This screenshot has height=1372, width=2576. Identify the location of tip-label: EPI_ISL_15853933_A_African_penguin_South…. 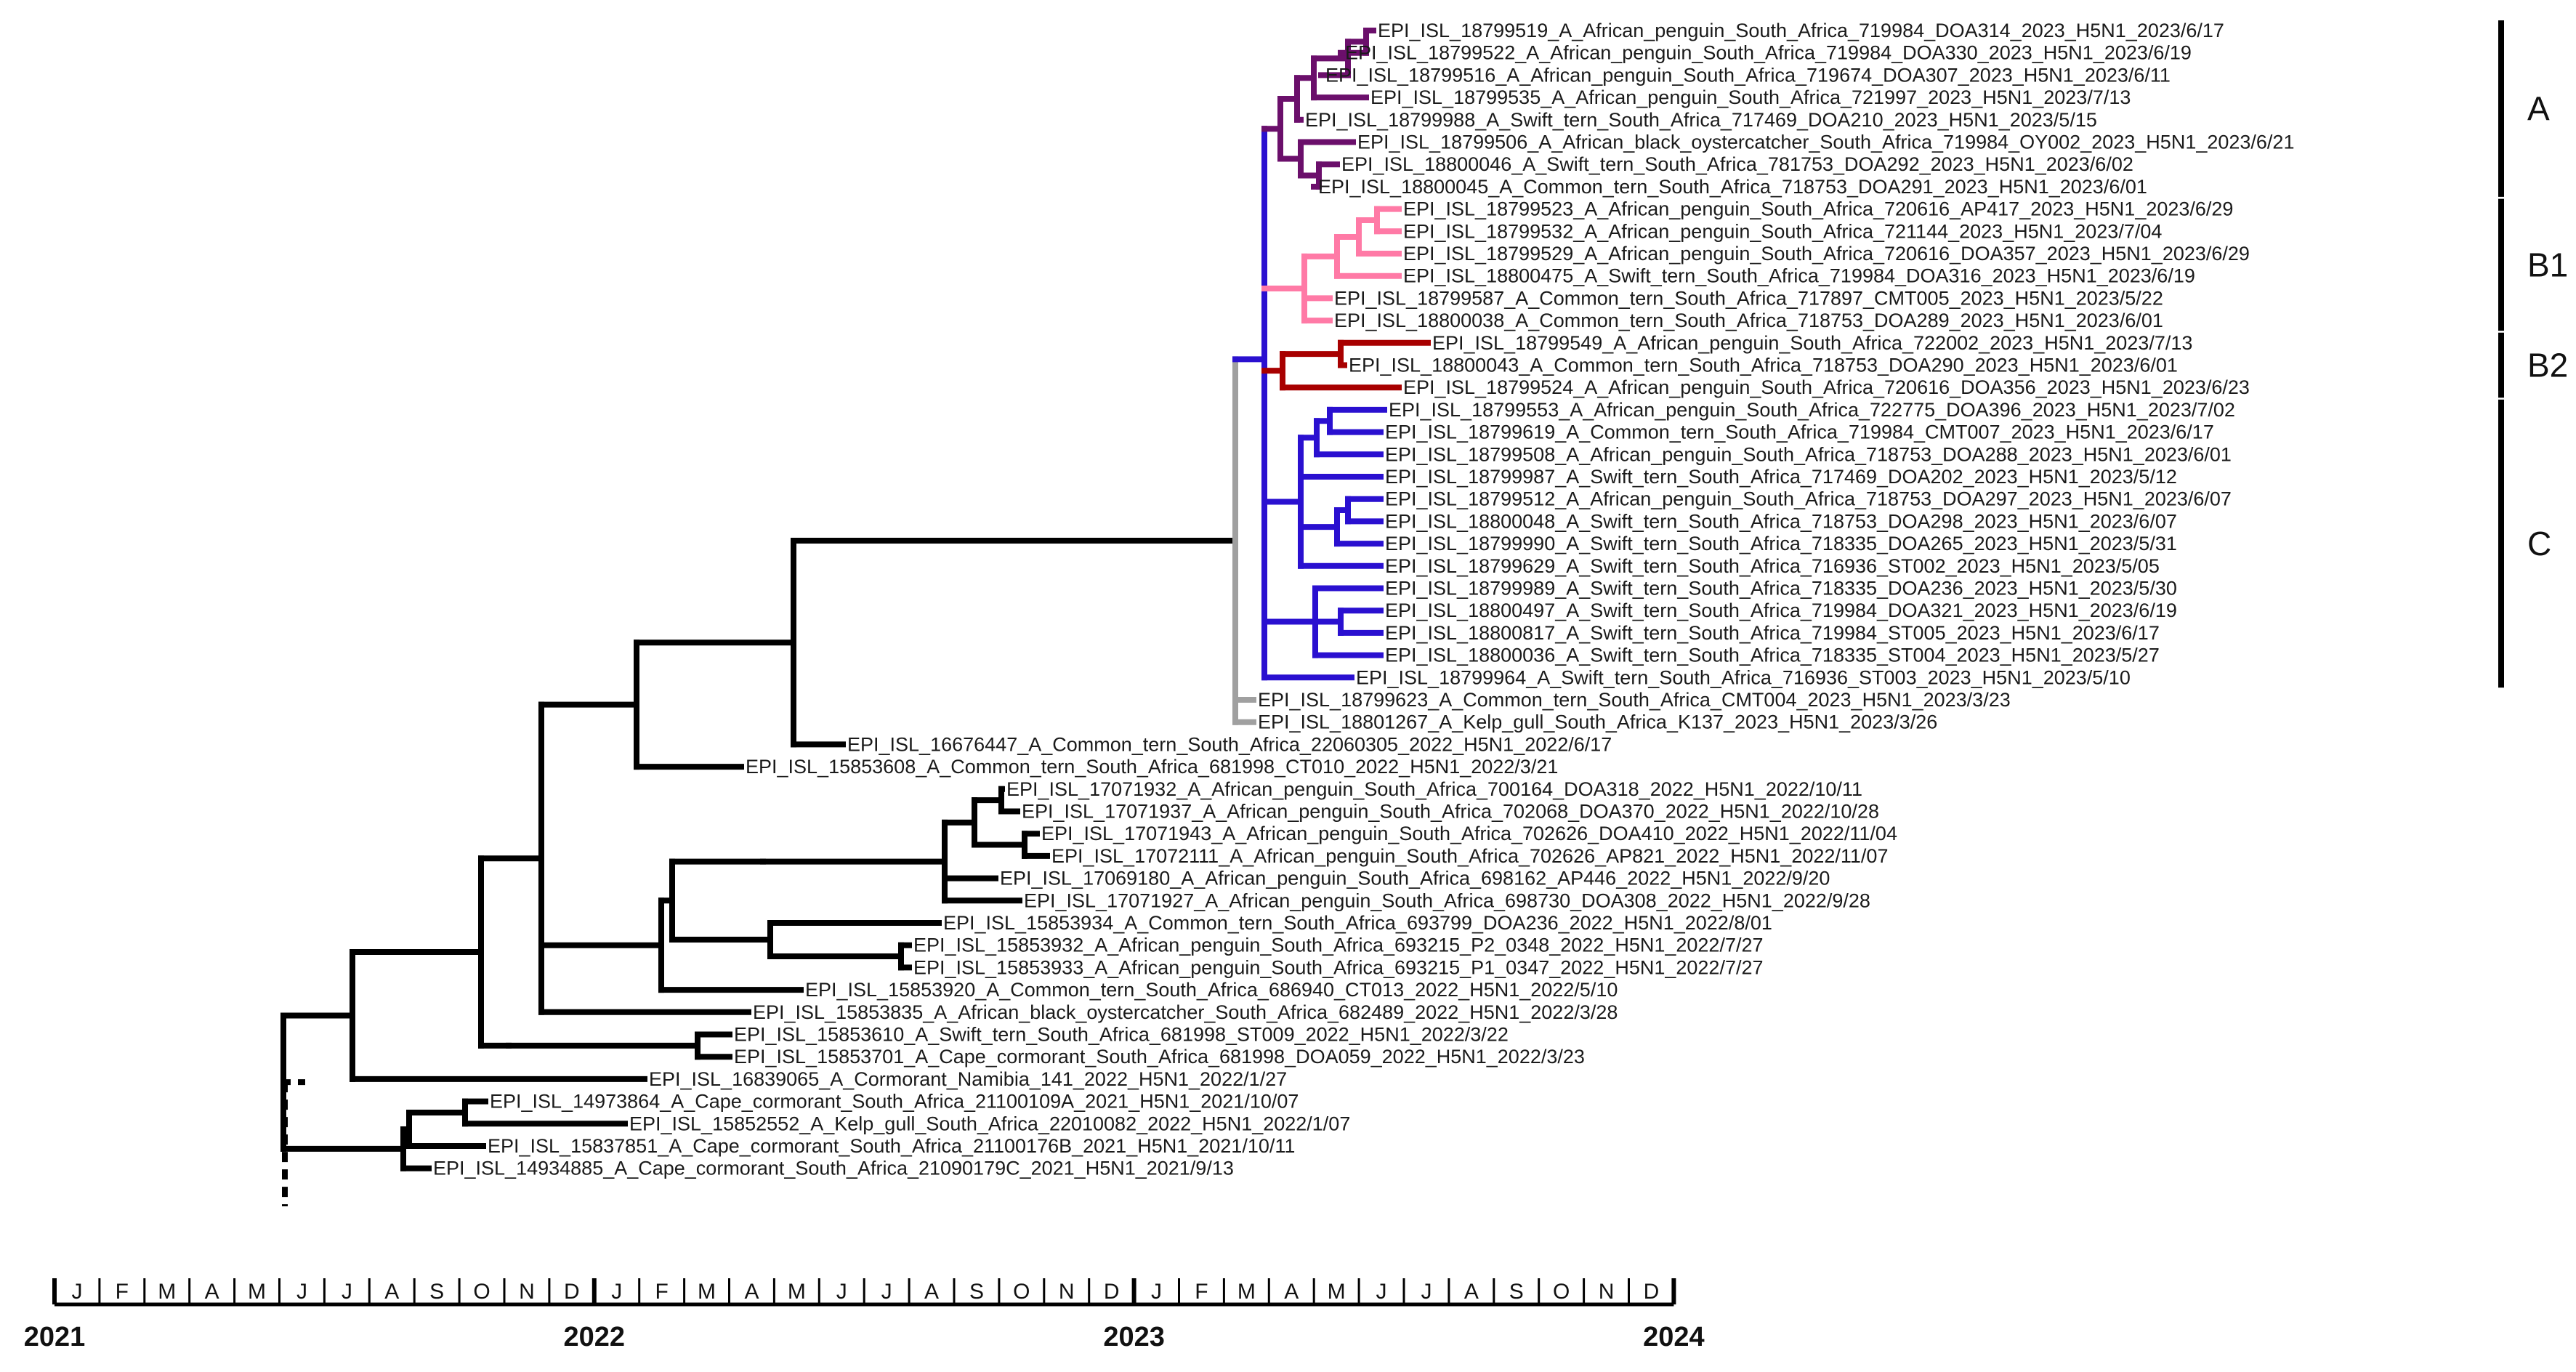
(1339, 967).